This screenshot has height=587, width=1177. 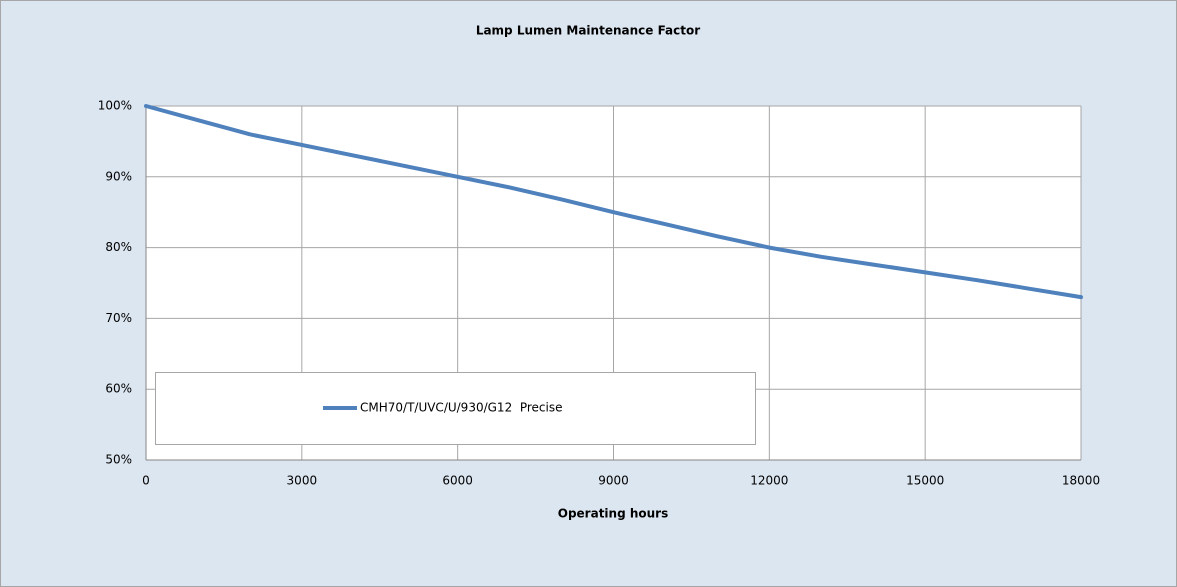 I want to click on y-tick-label: 60%, so click(x=118, y=389).